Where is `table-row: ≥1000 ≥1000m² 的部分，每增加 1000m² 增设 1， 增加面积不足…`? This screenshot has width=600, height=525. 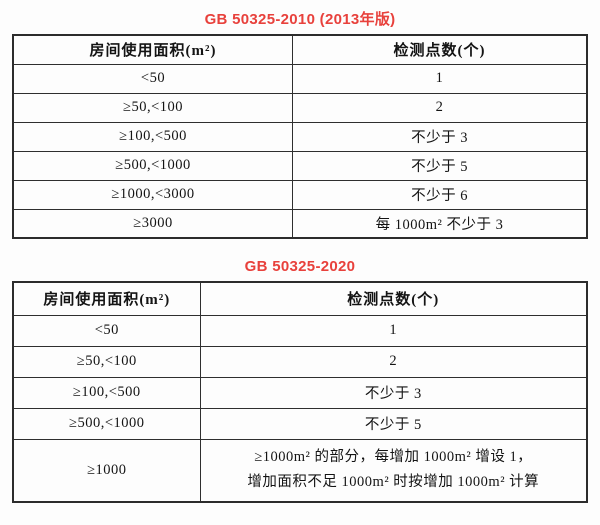 table-row: ≥1000 ≥1000m² 的部分，每增加 1000m² 增设 1， 增加面积不足… is located at coordinates (300, 470).